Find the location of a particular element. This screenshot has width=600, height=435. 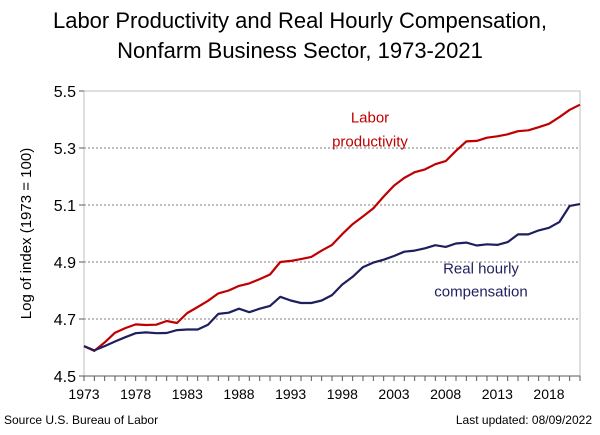

y-tick-label: 5.3 is located at coordinates (65, 149).